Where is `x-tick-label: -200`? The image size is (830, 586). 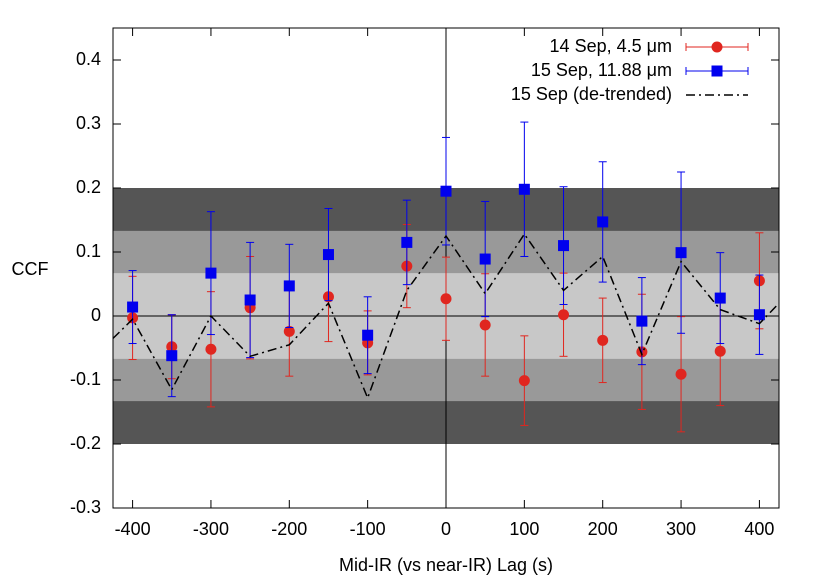
x-tick-label: -200 is located at coordinates (289, 529).